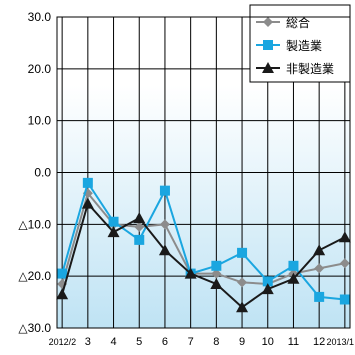 This screenshot has width=355, height=355. Describe the element at coordinates (34, 276) in the screenshot. I see `y-tick-label: △20.0` at that location.